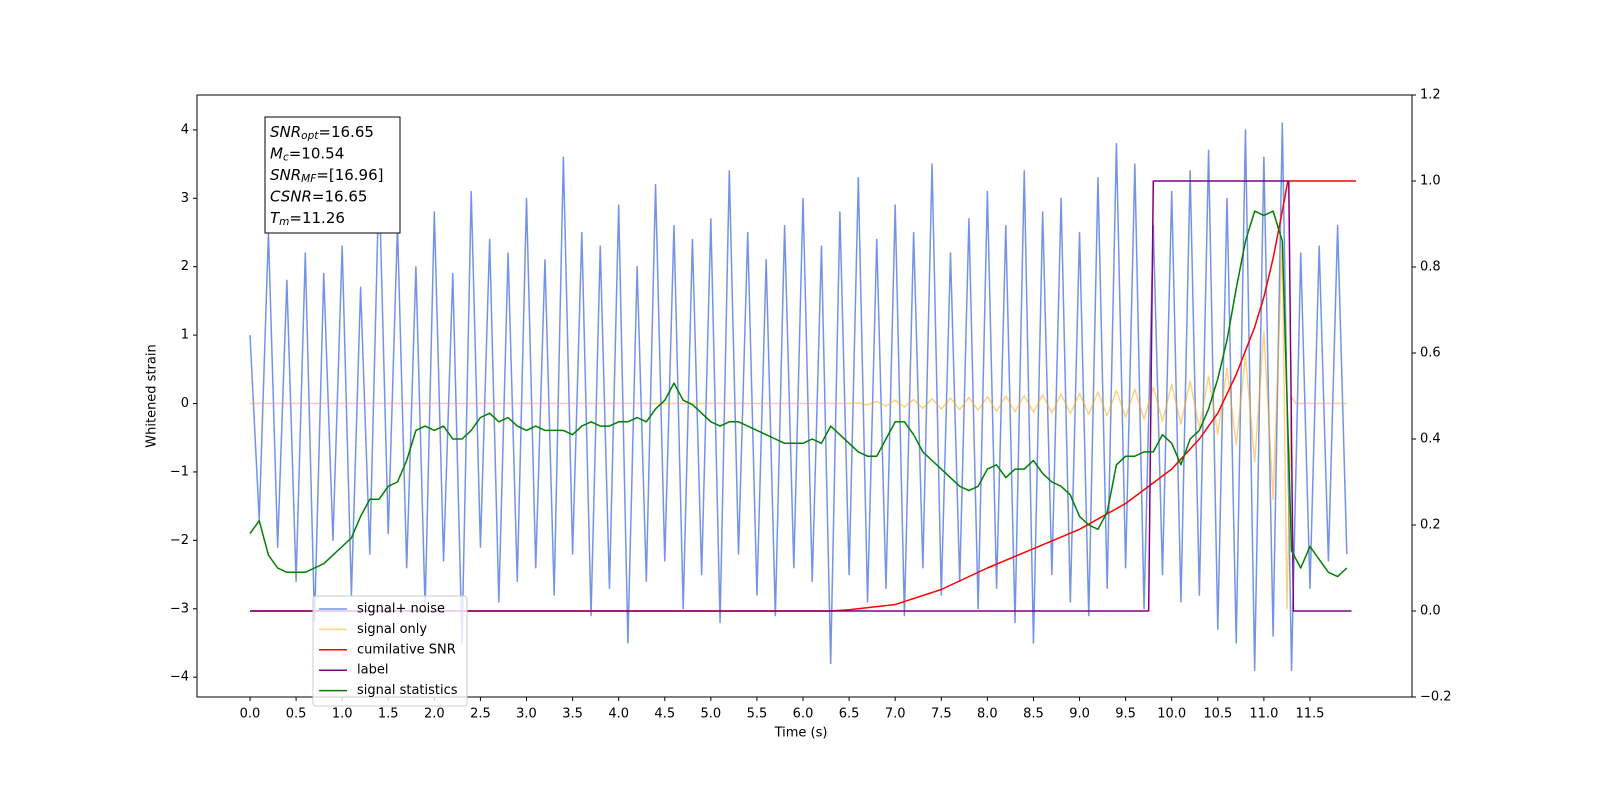 The image size is (1600, 800). I want to click on annotation-line: Tm=11.26, so click(307, 219).